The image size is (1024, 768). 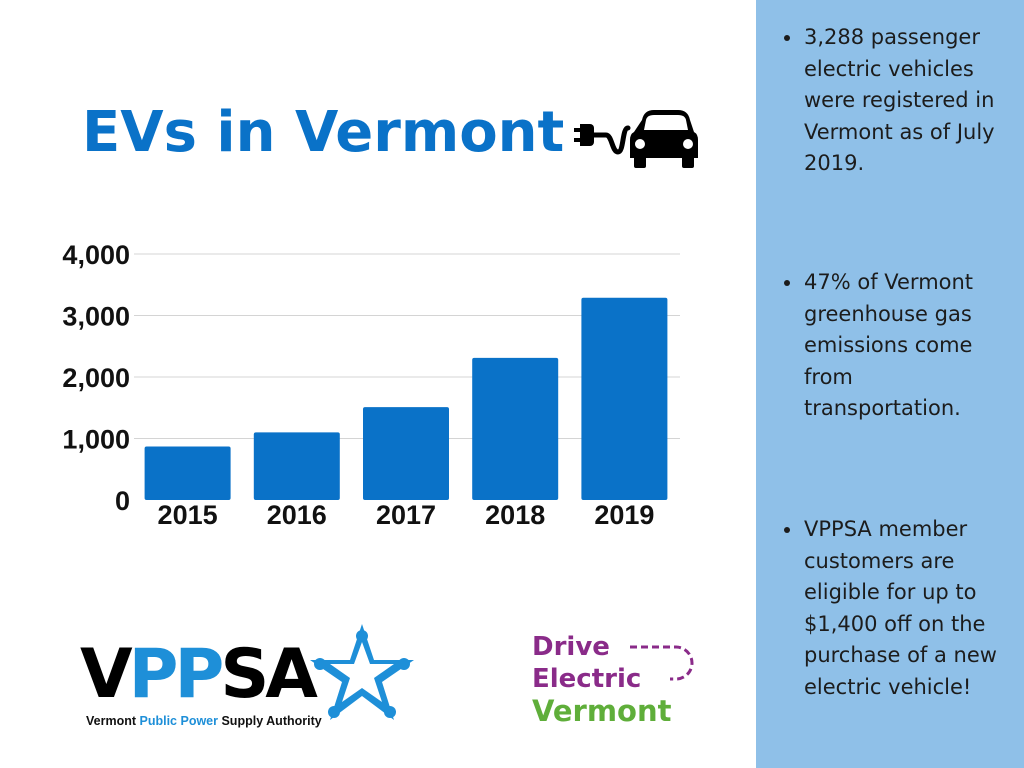 What do you see at coordinates (96, 255) in the screenshot?
I see `y-tick-label: 4,000` at bounding box center [96, 255].